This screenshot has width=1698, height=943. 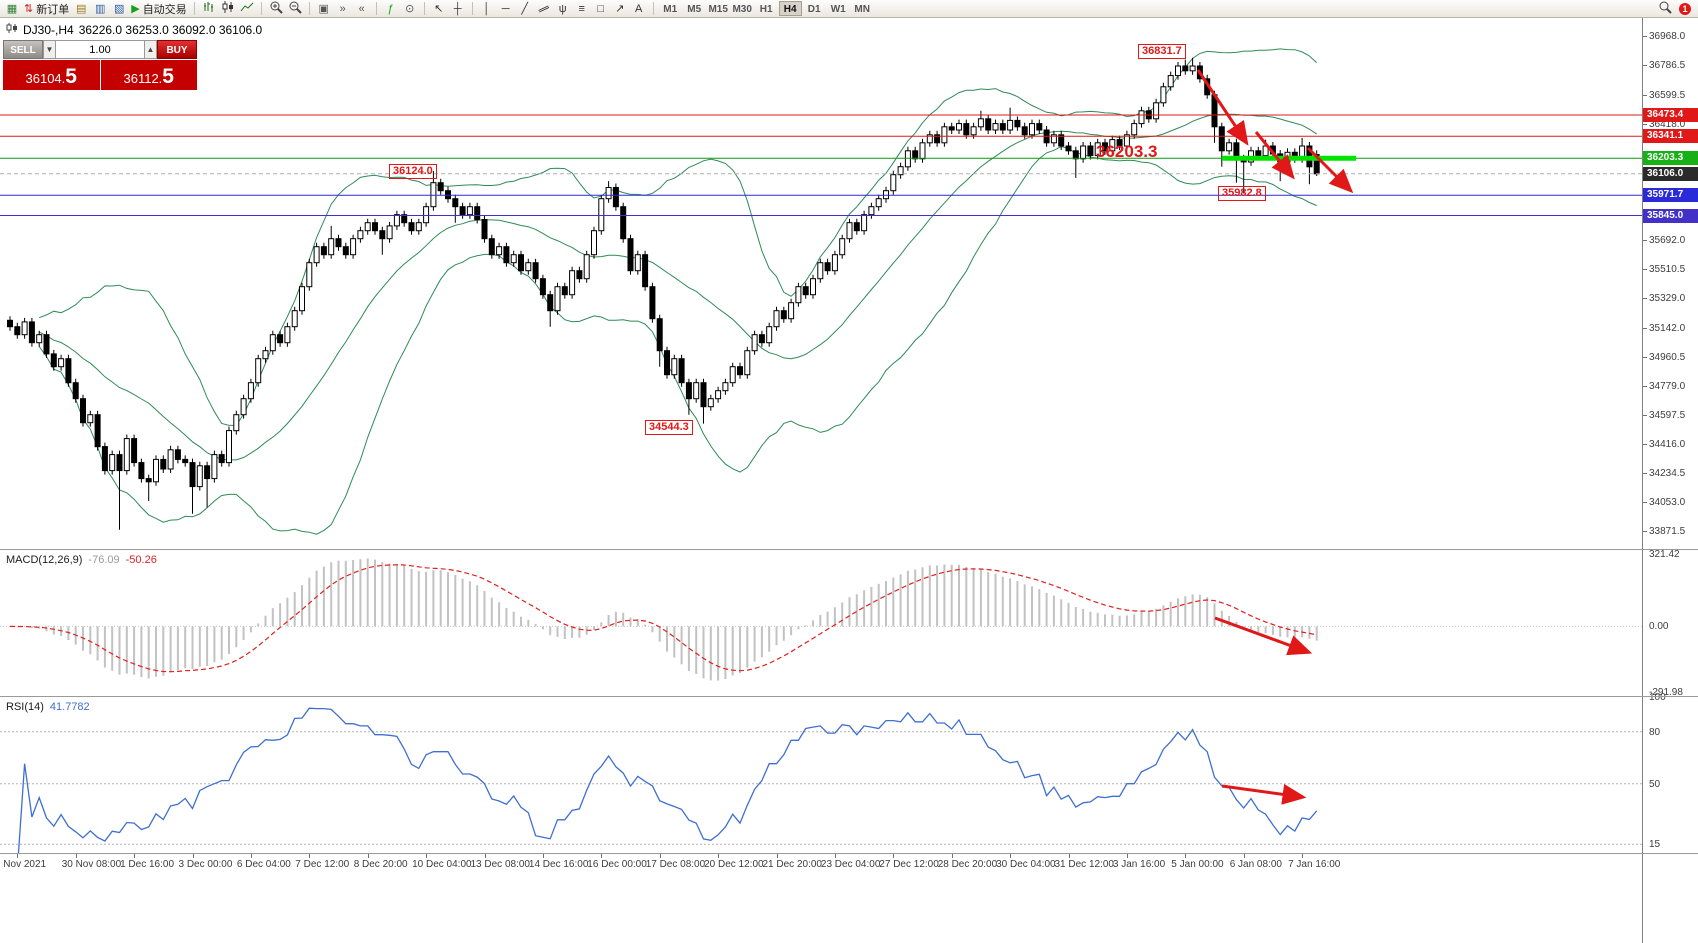 What do you see at coordinates (148, 75) in the screenshot?
I see `buy-price-display: 36112. 5` at bounding box center [148, 75].